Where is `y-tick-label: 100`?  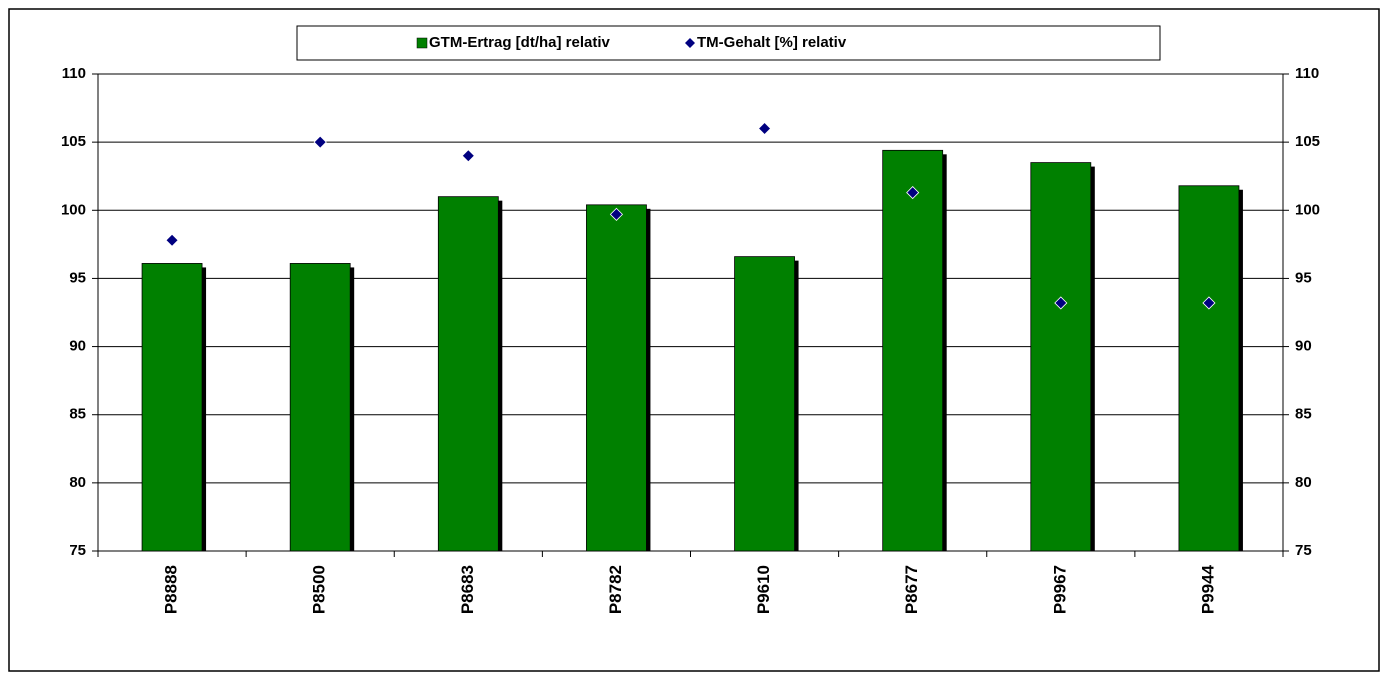 y-tick-label: 100 is located at coordinates (73, 209).